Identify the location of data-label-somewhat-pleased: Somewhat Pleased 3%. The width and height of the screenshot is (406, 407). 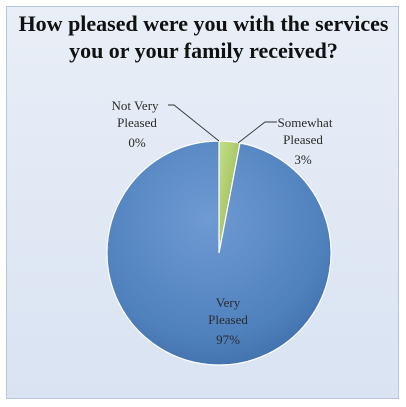
(305, 141).